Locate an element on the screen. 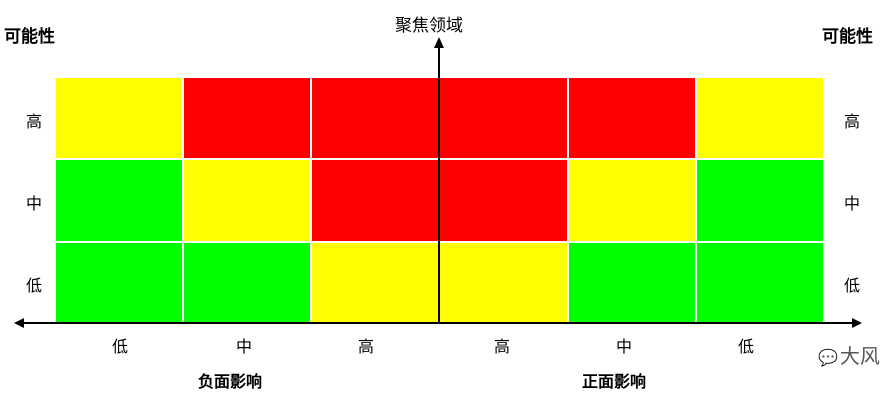 The image size is (896, 405). col-label-pos-high: 高 is located at coordinates (501, 346).